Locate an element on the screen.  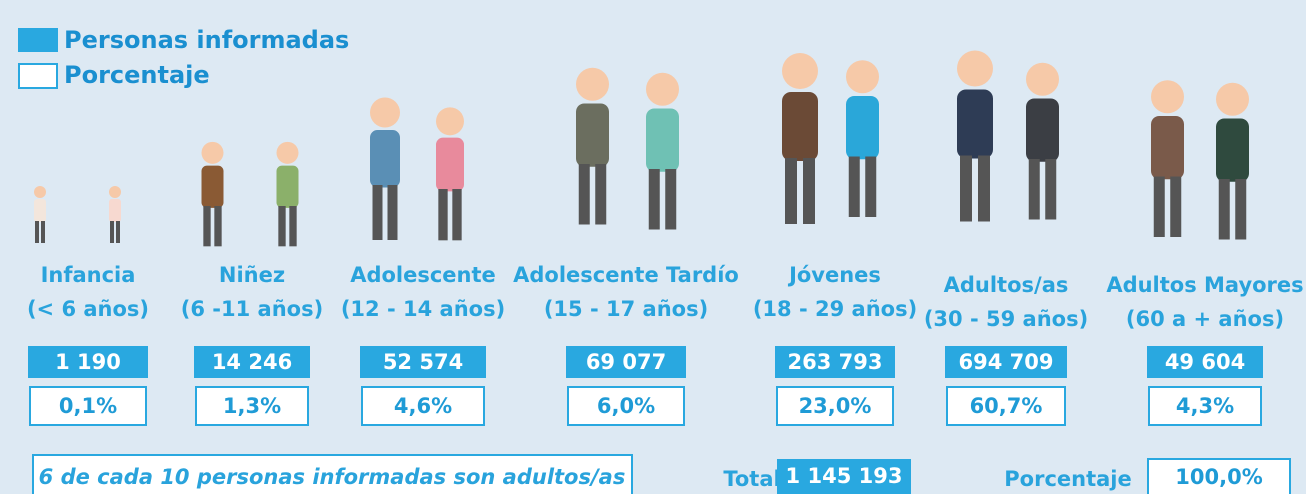
percent: 60,7% is located at coordinates (1006, 406).